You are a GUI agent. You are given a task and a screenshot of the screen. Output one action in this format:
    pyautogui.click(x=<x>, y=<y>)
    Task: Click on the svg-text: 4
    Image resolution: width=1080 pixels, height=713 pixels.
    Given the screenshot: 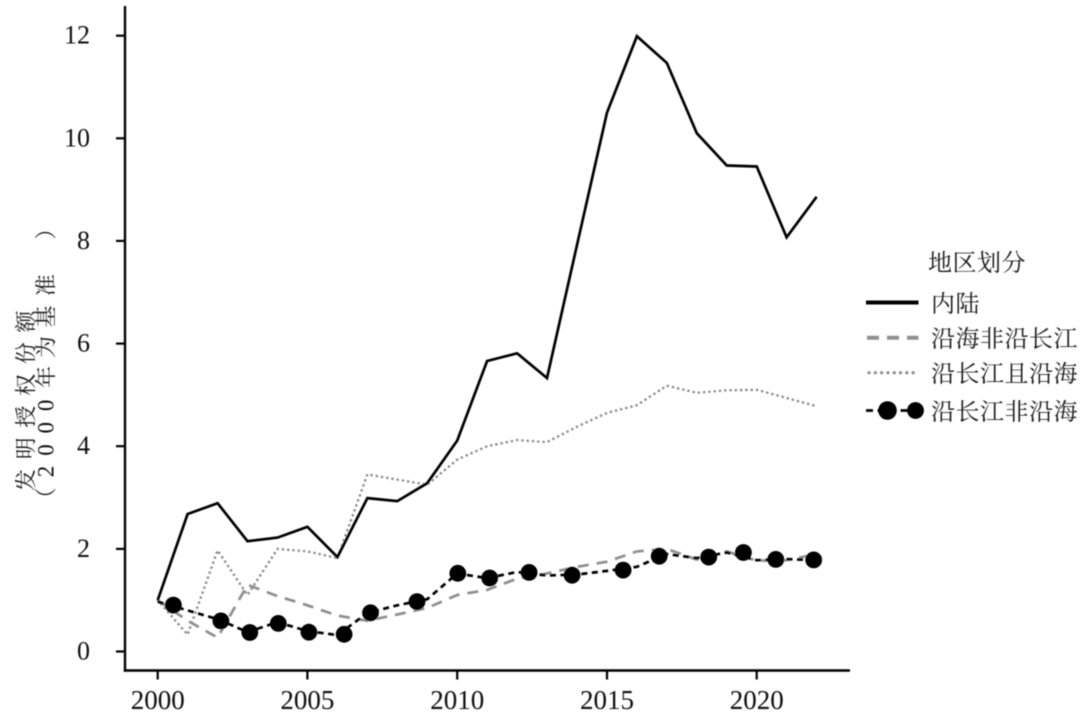 What is the action you would take?
    pyautogui.click(x=83, y=445)
    